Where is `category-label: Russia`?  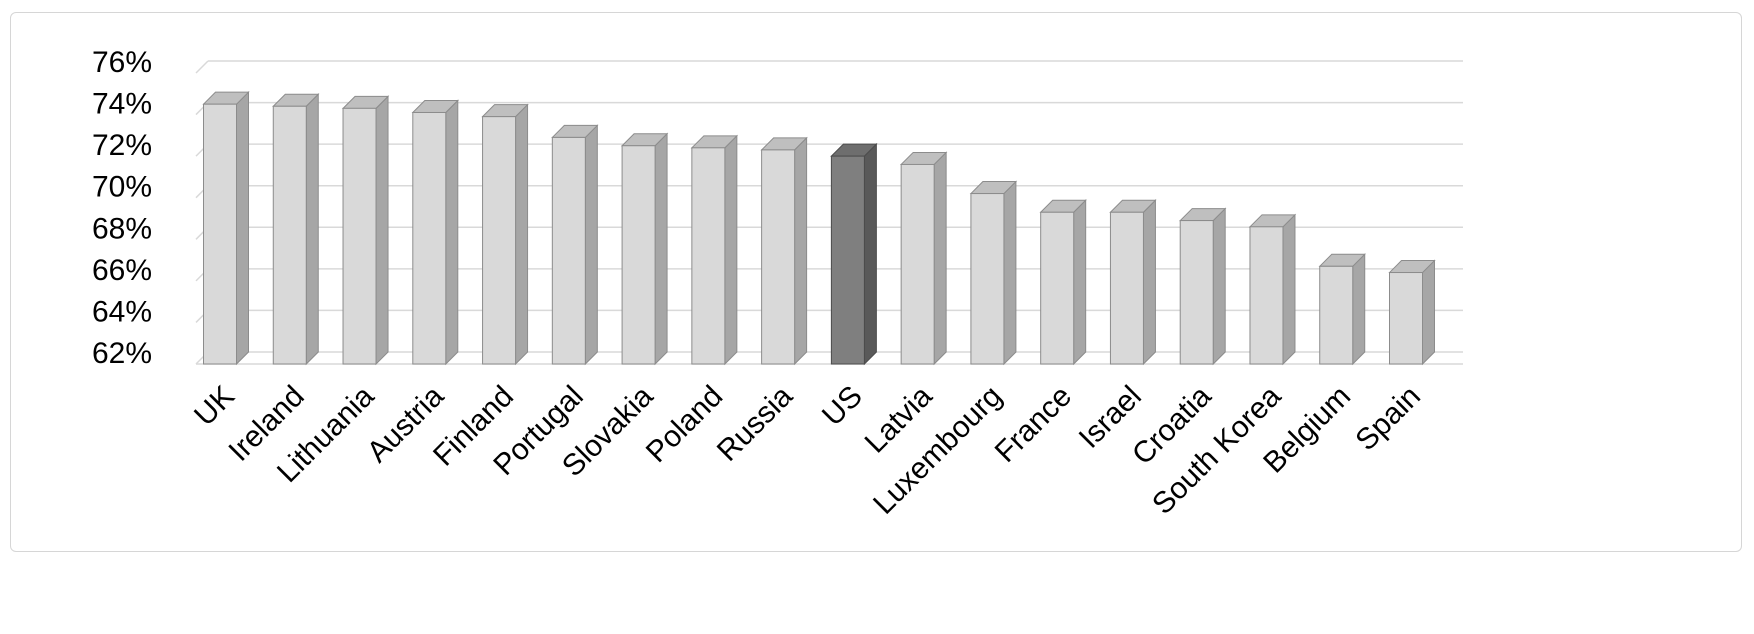
category-label: Russia is located at coordinates (755, 423).